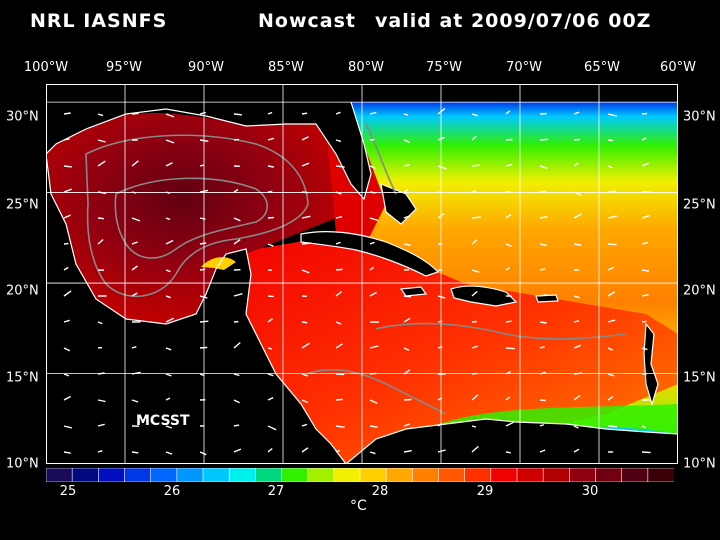 This screenshot has height=540, width=720. I want to click on model-title: NRL IASNFS, so click(99, 21).